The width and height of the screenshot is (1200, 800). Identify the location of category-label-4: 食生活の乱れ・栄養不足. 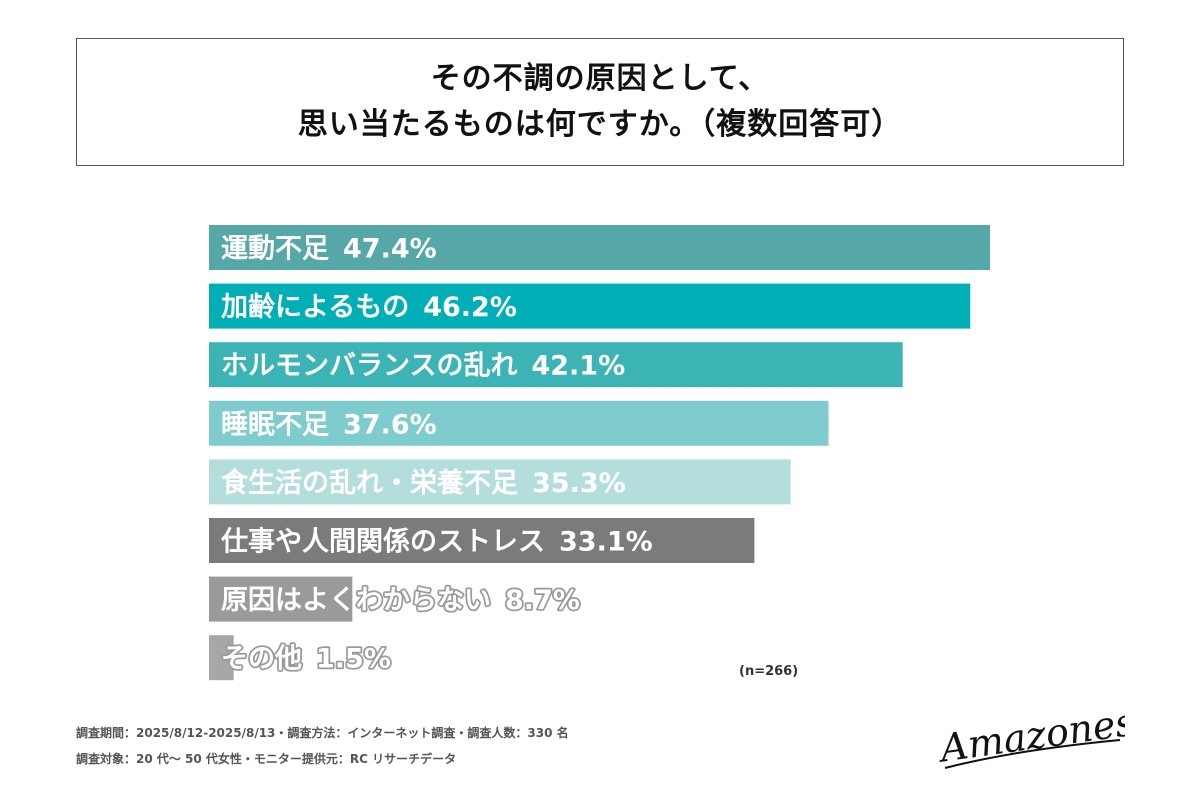
(369, 483).